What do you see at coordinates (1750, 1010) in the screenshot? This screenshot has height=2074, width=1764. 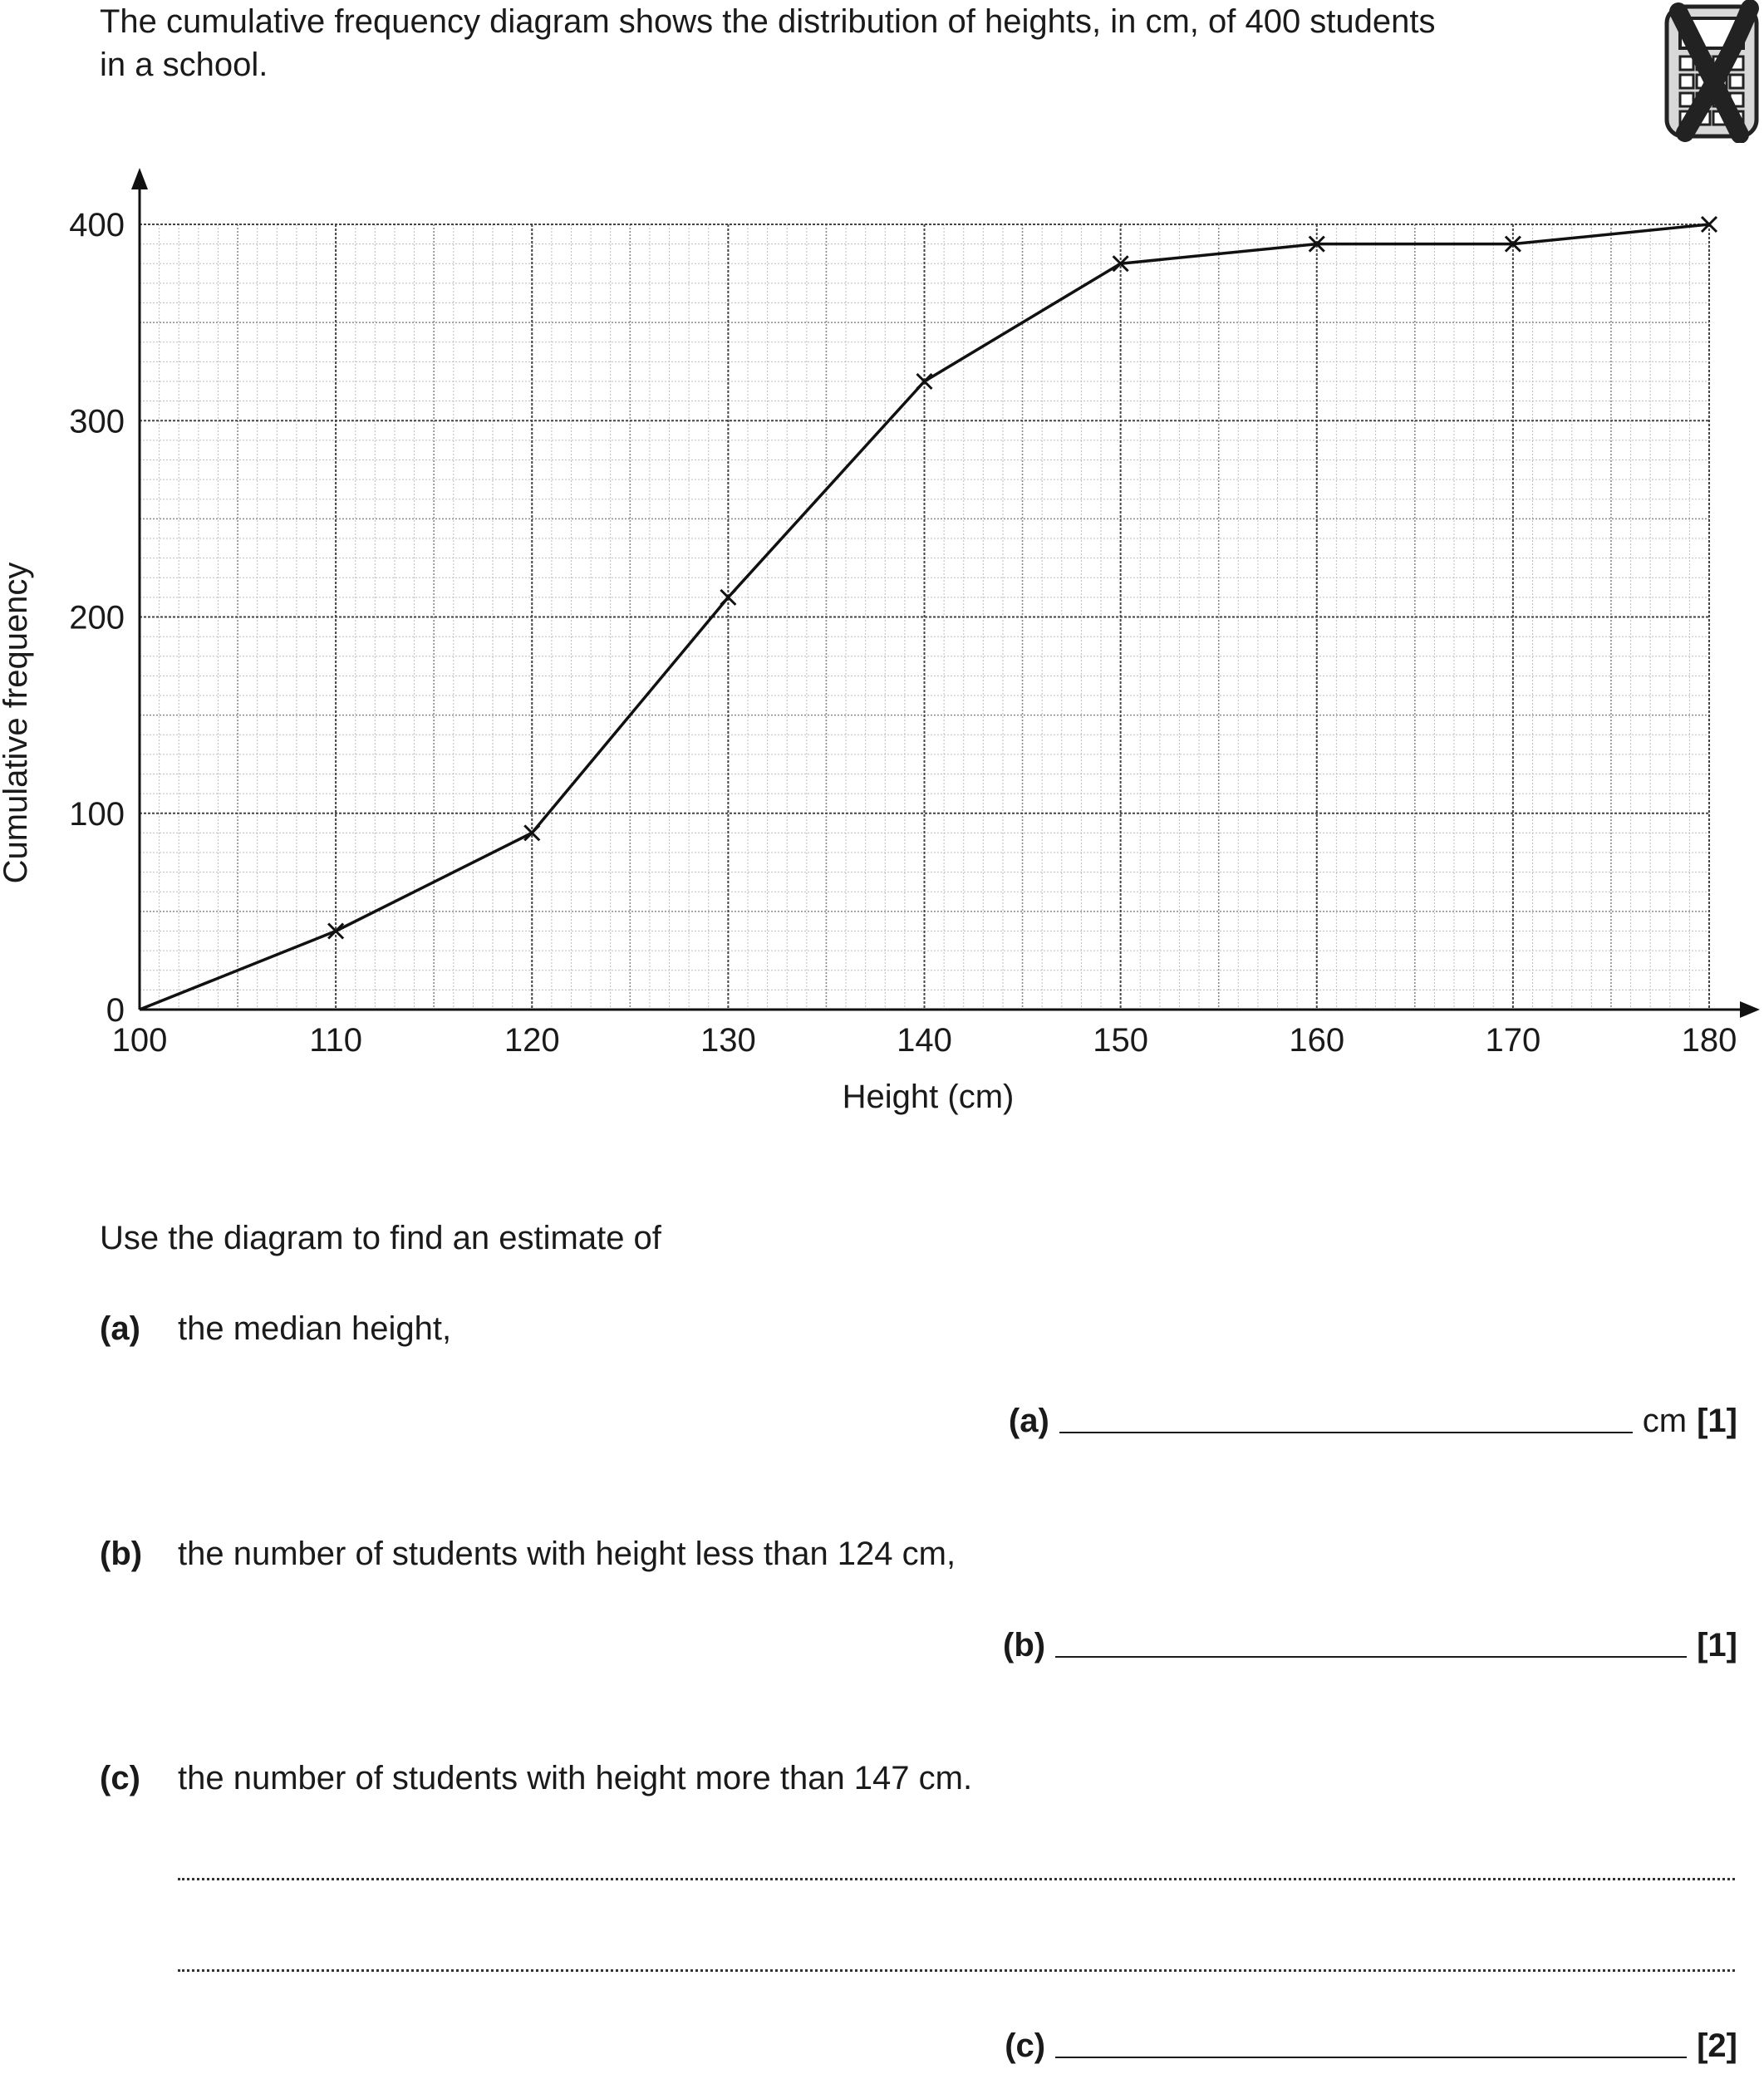 I see `x-axis-arrow` at bounding box center [1750, 1010].